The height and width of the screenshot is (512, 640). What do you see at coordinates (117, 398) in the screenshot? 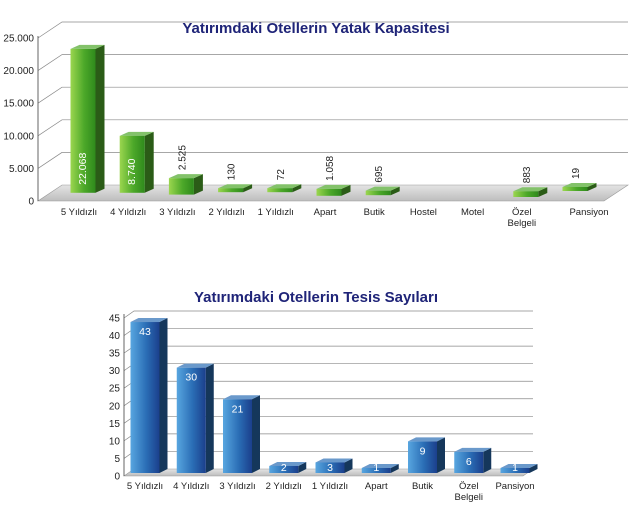
I see `facility-count-y-axis: 0 5 10 15 20 25 30 35 40 45` at bounding box center [117, 398].